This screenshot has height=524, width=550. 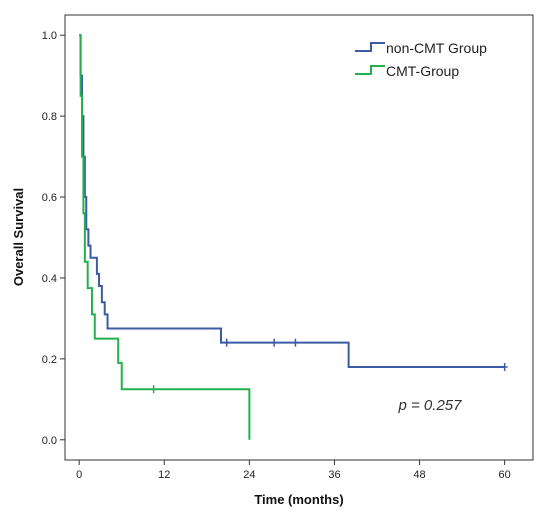 What do you see at coordinates (18, 237) in the screenshot?
I see `y-axis-title: Overall Survival` at bounding box center [18, 237].